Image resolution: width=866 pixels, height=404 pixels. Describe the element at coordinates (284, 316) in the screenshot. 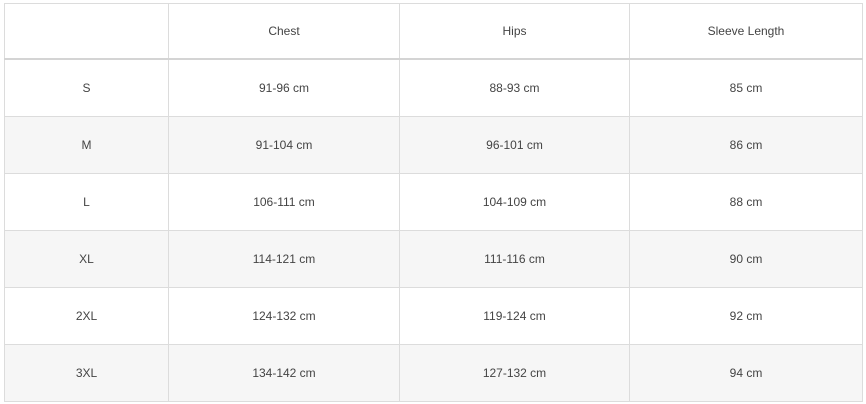

I see `chest-cell: 124-132 cm` at that location.